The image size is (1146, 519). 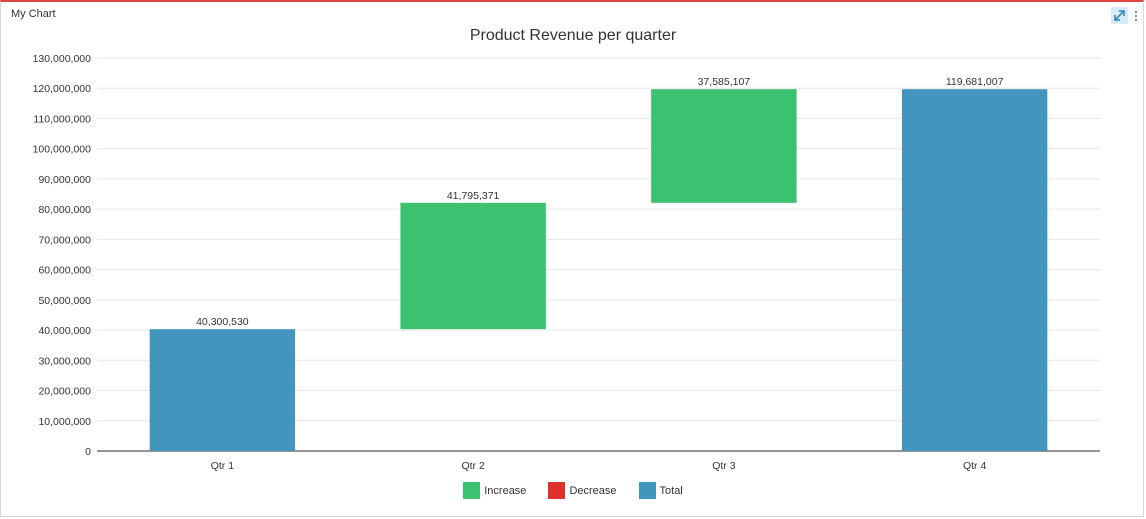 I want to click on data-label: 41,795,371, so click(x=473, y=196).